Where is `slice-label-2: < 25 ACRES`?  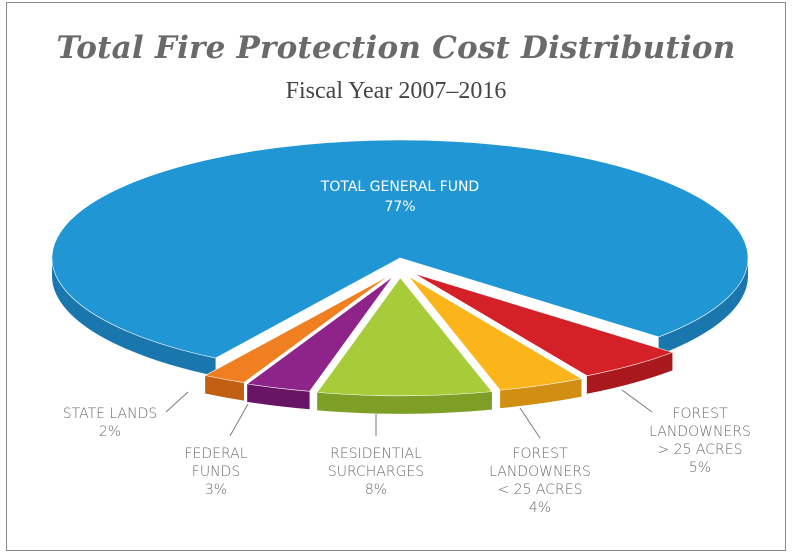 slice-label-2: < 25 ACRES is located at coordinates (539, 490).